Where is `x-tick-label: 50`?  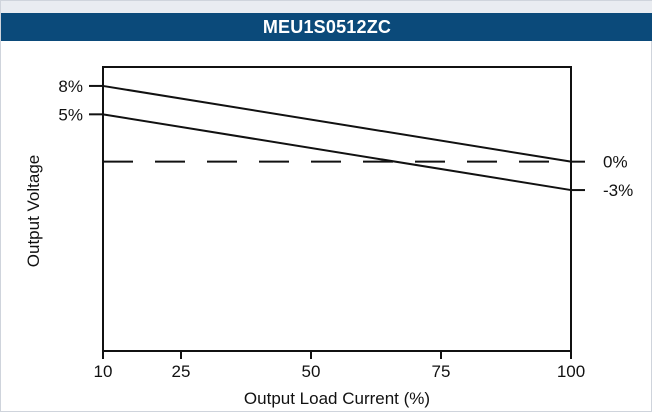 x-tick-label: 50 is located at coordinates (311, 371).